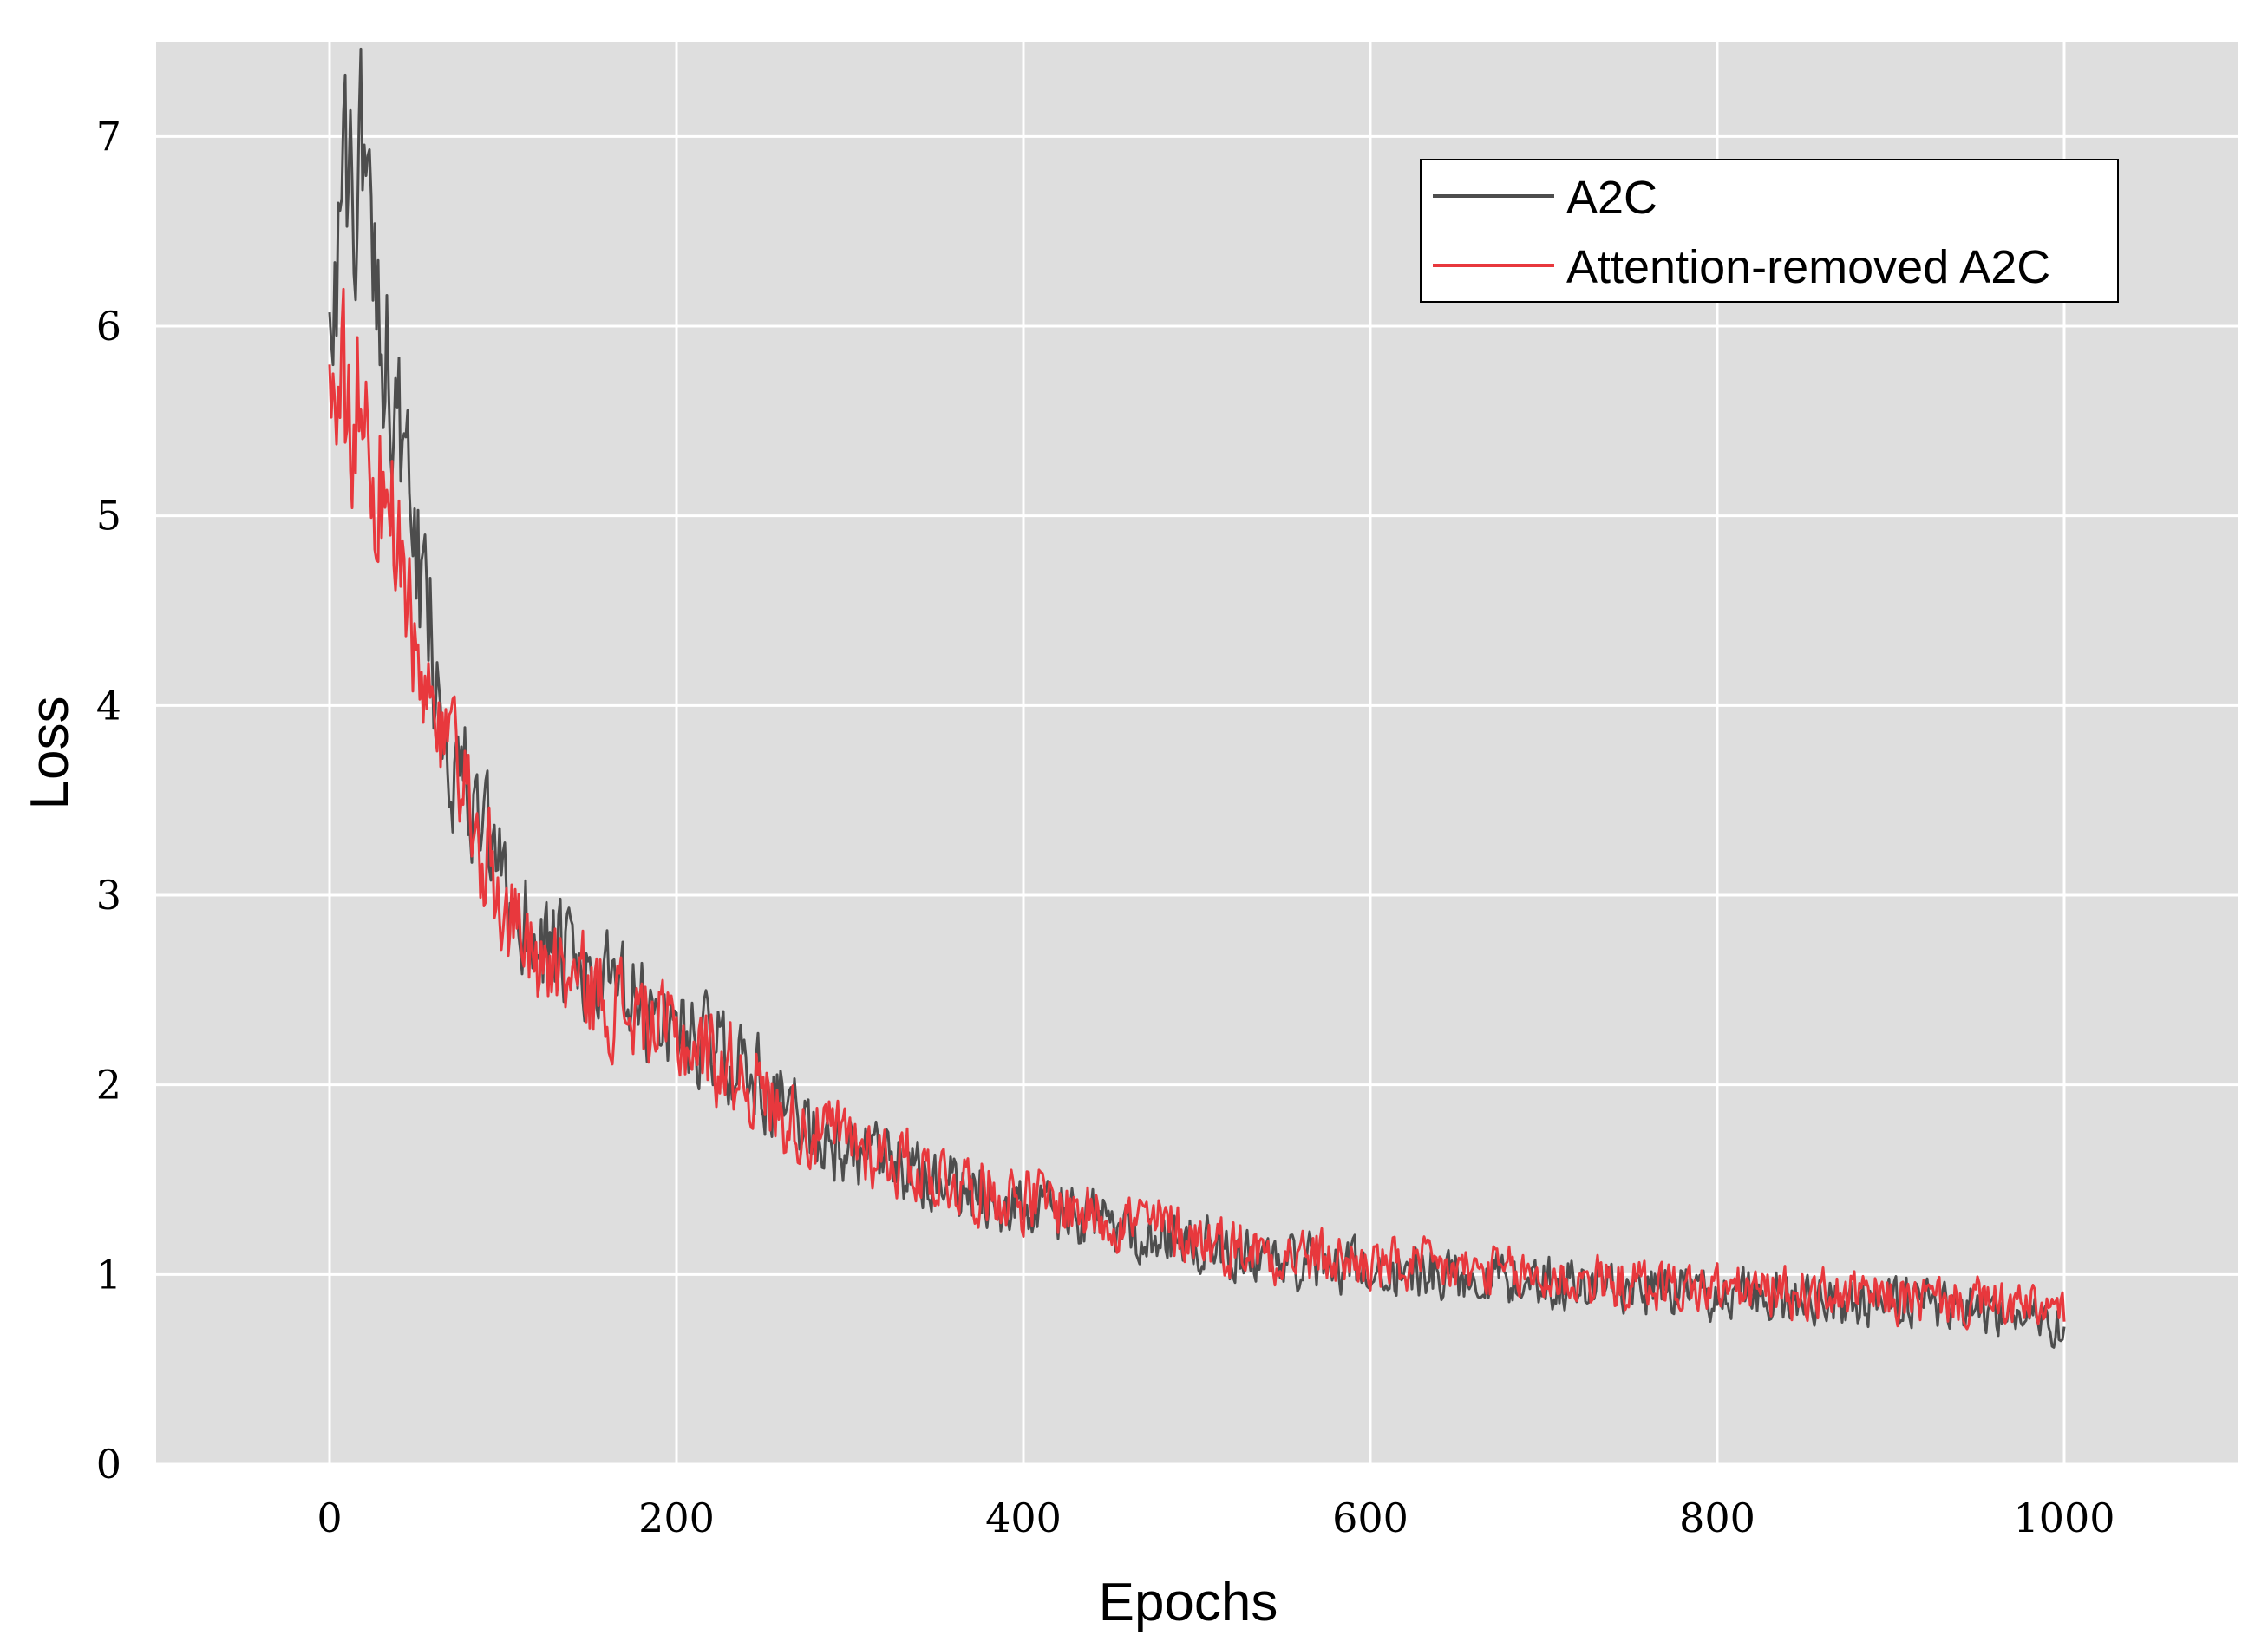 This screenshot has height=1642, width=2268. I want to click on legend: A2C Attention-removed A2C, so click(1769, 231).